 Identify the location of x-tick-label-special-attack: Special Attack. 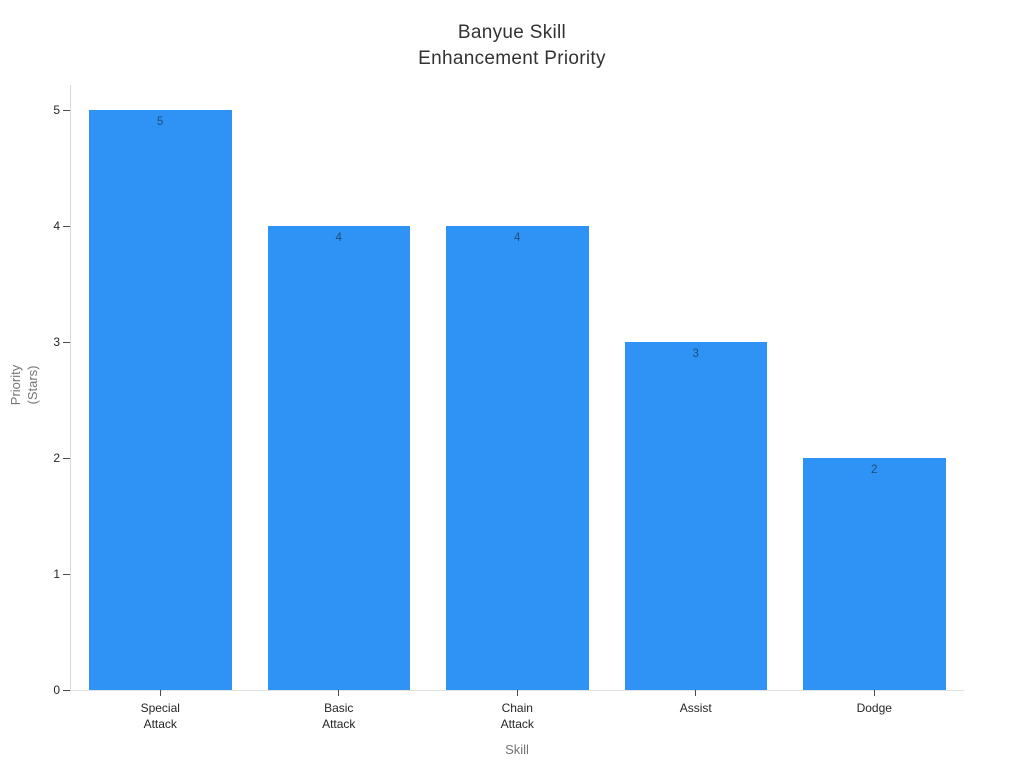
(160, 716).